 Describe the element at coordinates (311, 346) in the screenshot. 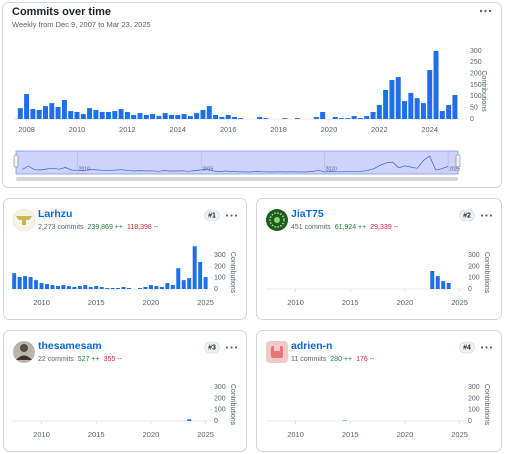

I see `contributor-name: adrien-n` at that location.